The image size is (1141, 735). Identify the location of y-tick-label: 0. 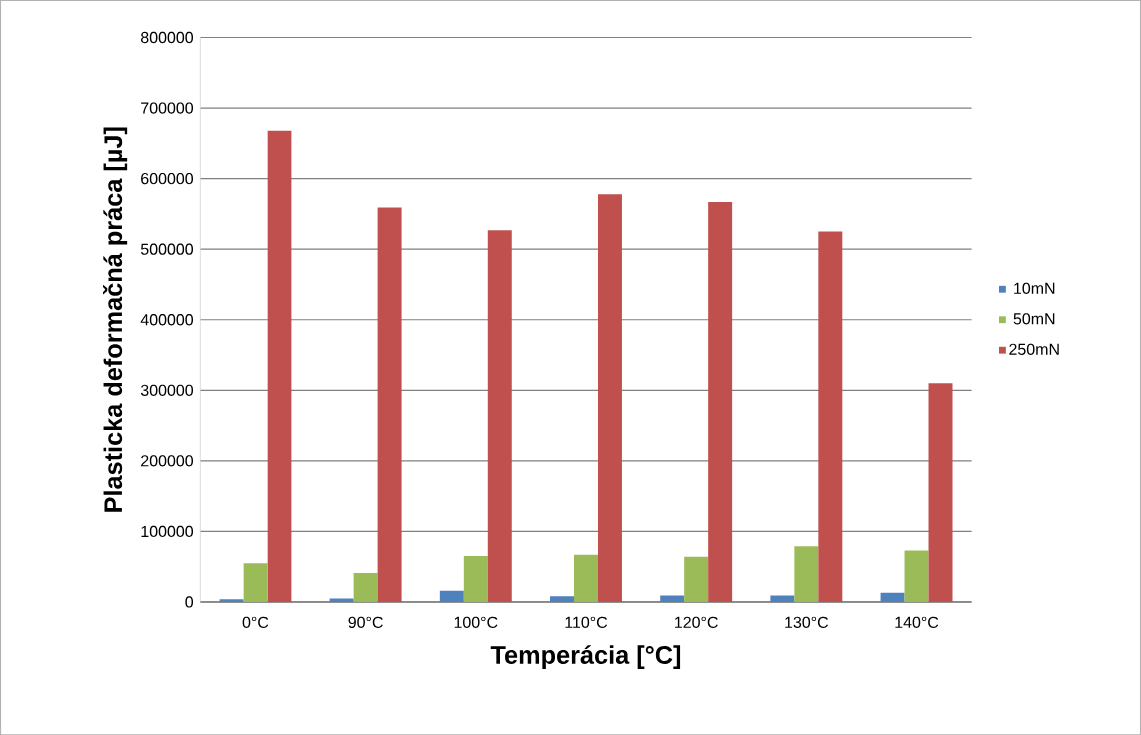
(189, 602).